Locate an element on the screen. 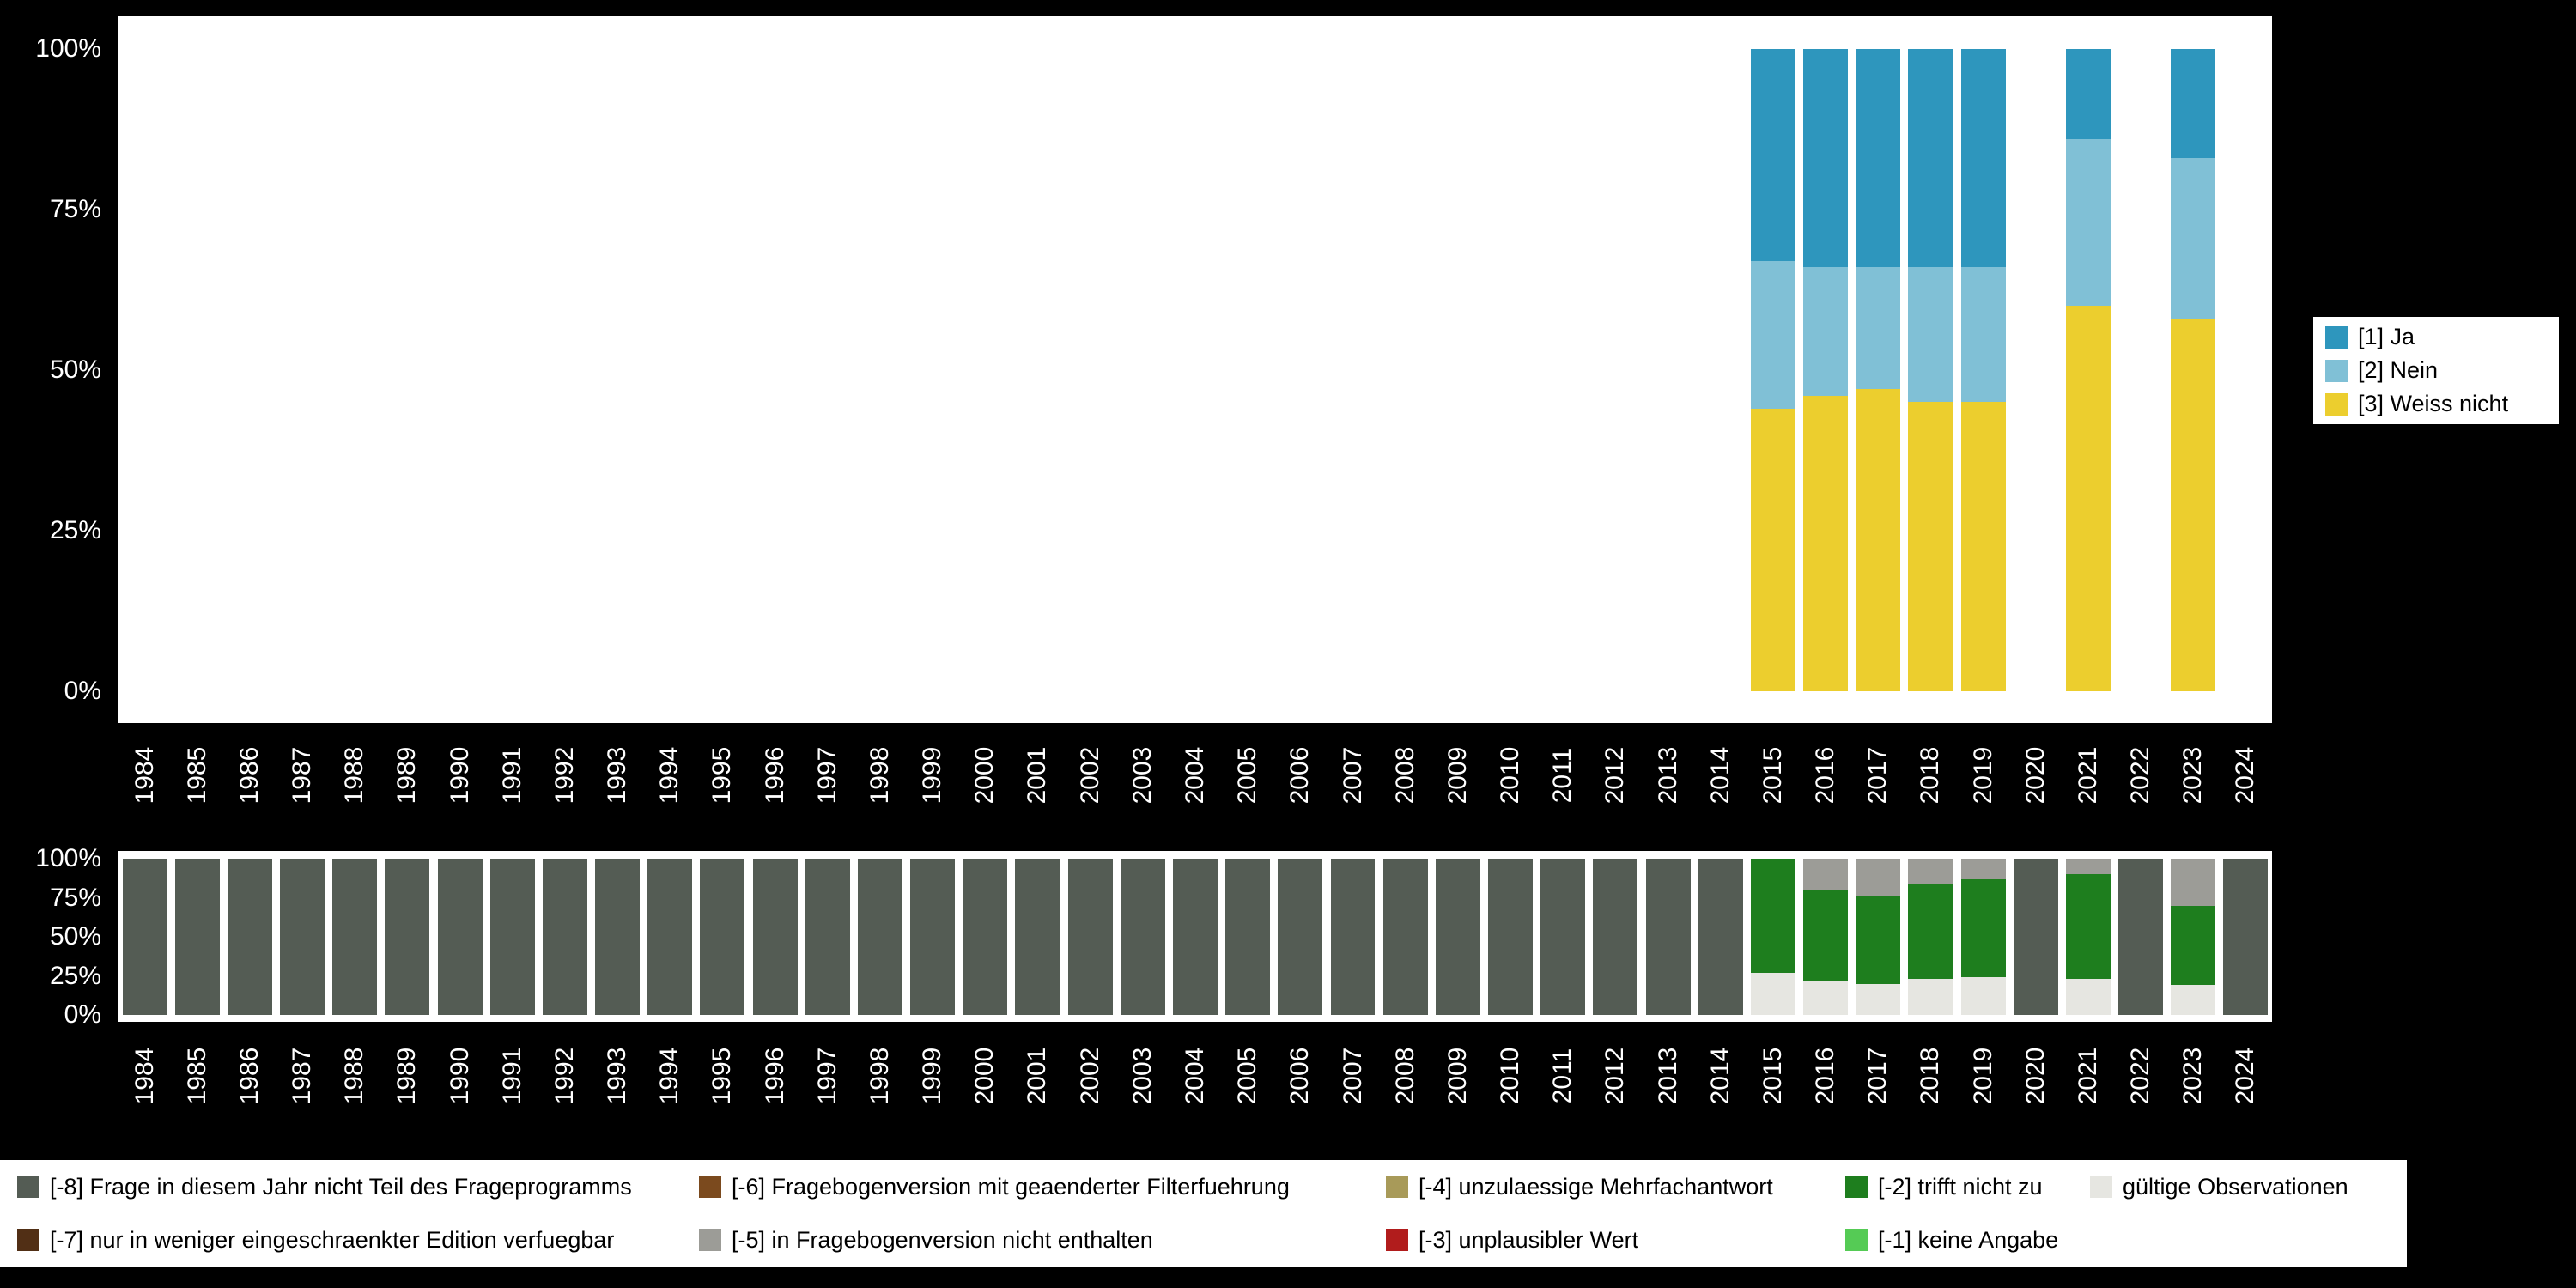 This screenshot has width=2576, height=1288. legend-label: [1] Ja is located at coordinates (2386, 336).